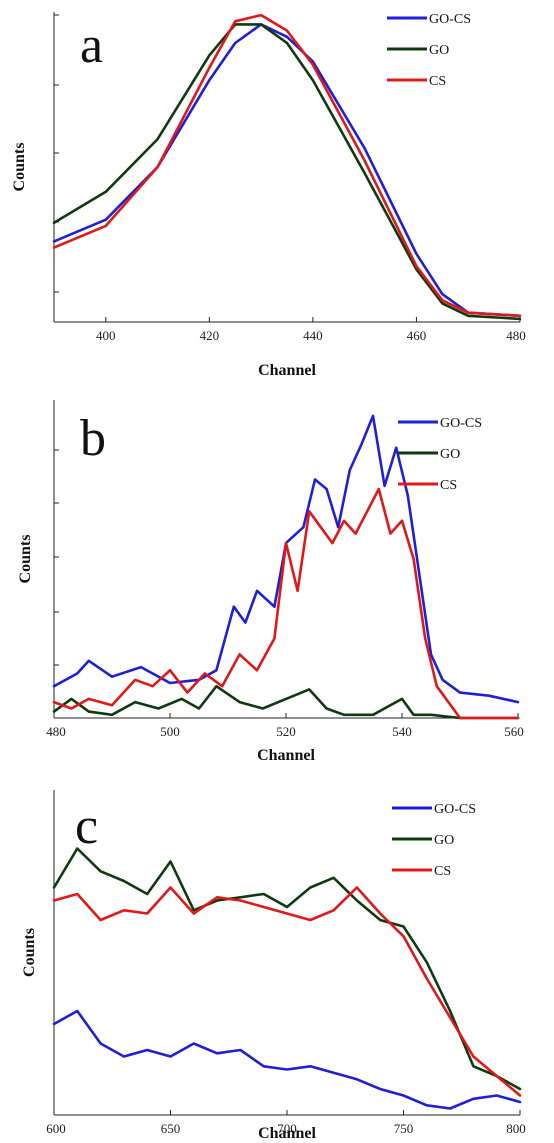  What do you see at coordinates (286, 731) in the screenshot?
I see `x-tick-label: 520` at bounding box center [286, 731].